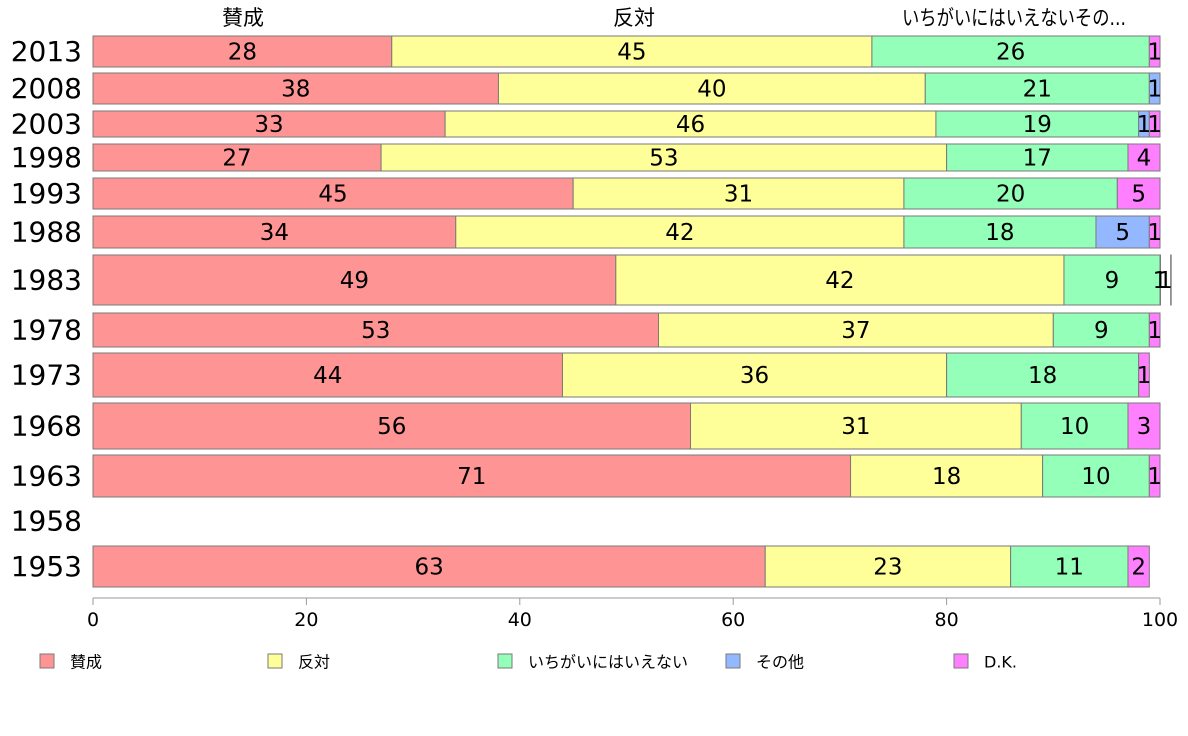  What do you see at coordinates (46, 566) in the screenshot?
I see `category-label: 1953` at bounding box center [46, 566].